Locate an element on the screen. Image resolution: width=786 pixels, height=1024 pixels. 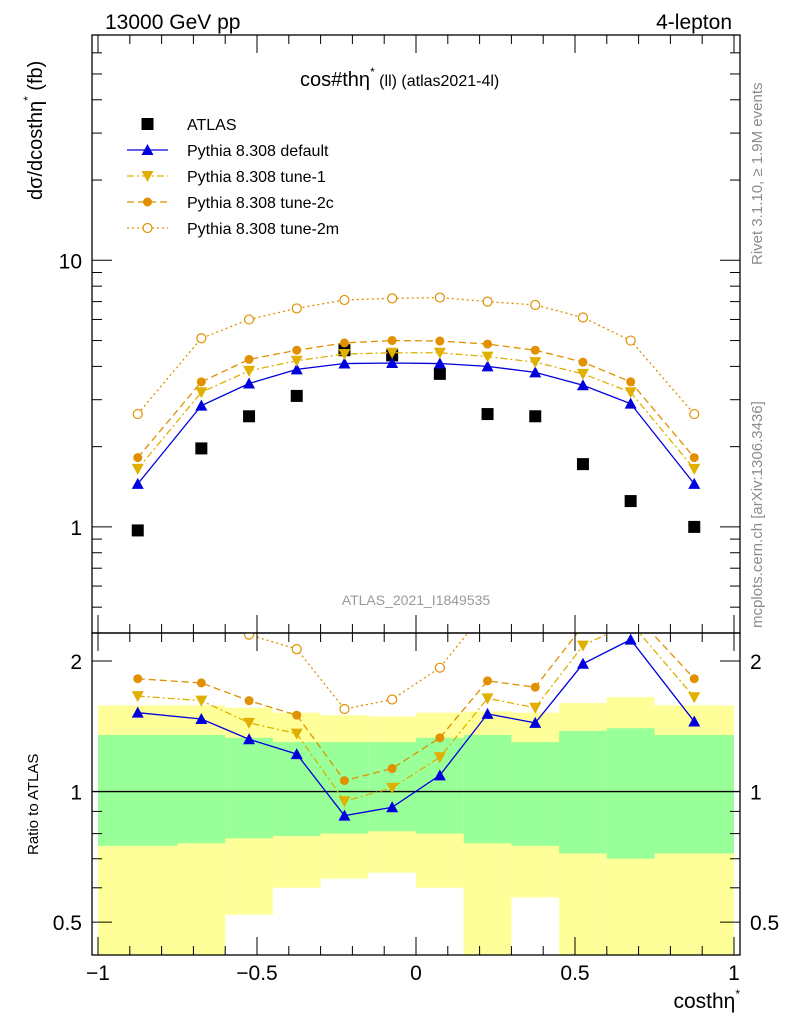
x-tick-label: 0.5 is located at coordinates (574, 973).